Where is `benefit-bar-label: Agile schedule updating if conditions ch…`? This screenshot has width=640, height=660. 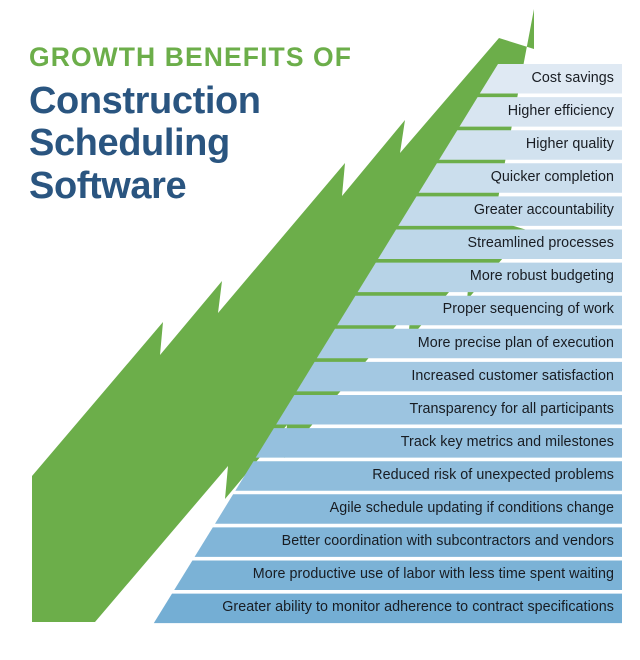
benefit-bar-label: Agile schedule updating if conditions ch… is located at coordinates (471, 508).